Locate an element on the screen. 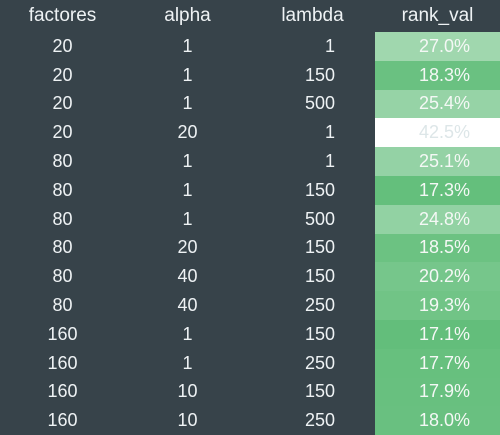  header-row: factores alpha lambda rank_val is located at coordinates (250, 16).